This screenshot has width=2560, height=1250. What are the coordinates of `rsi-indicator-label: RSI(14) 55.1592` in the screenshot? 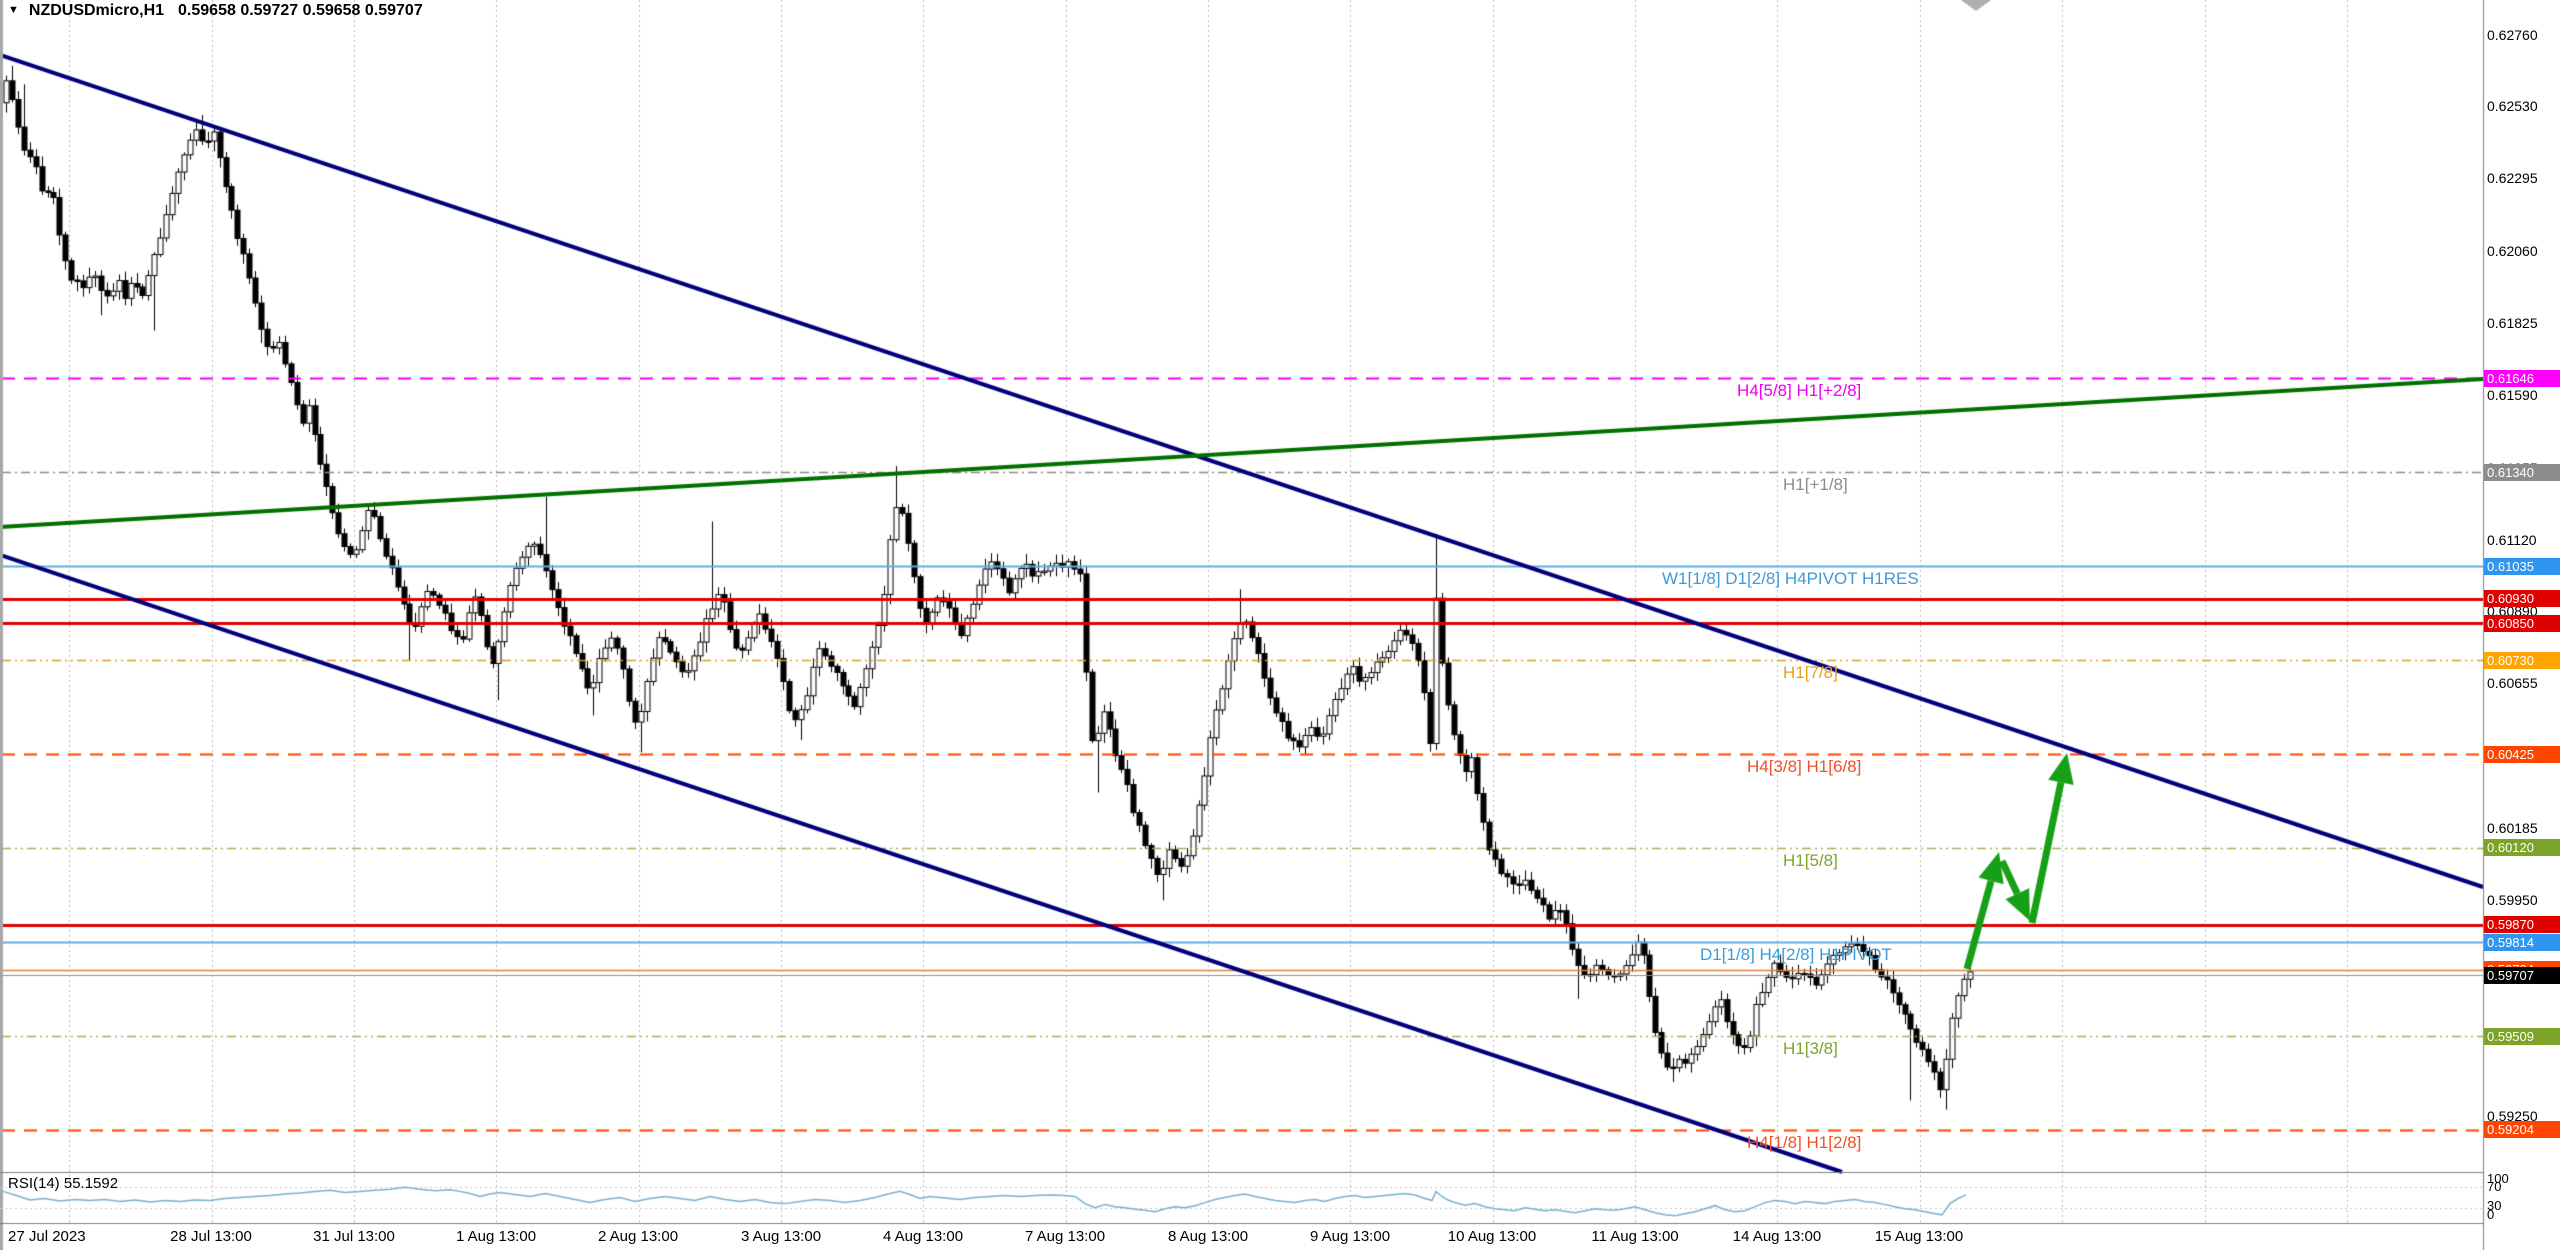 It's located at (63, 1183).